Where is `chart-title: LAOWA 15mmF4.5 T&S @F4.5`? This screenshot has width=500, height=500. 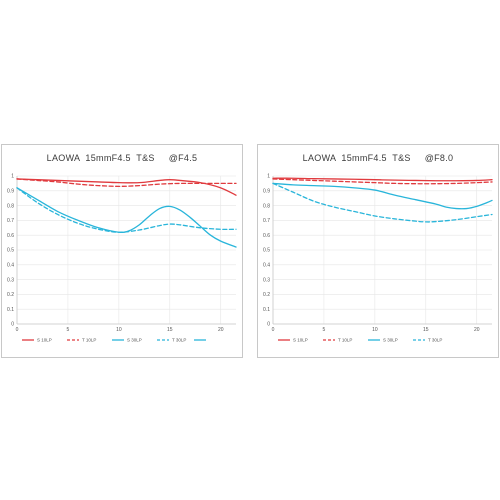 chart-title: LAOWA 15mmF4.5 T&S @F4.5 is located at coordinates (122, 158).